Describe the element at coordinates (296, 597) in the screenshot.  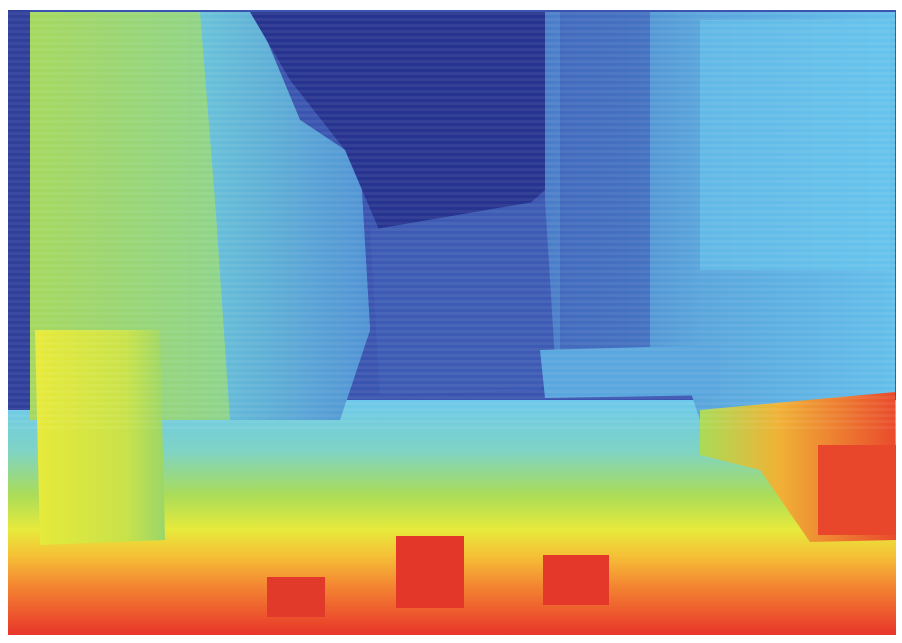
I see `floor-object-left` at that location.